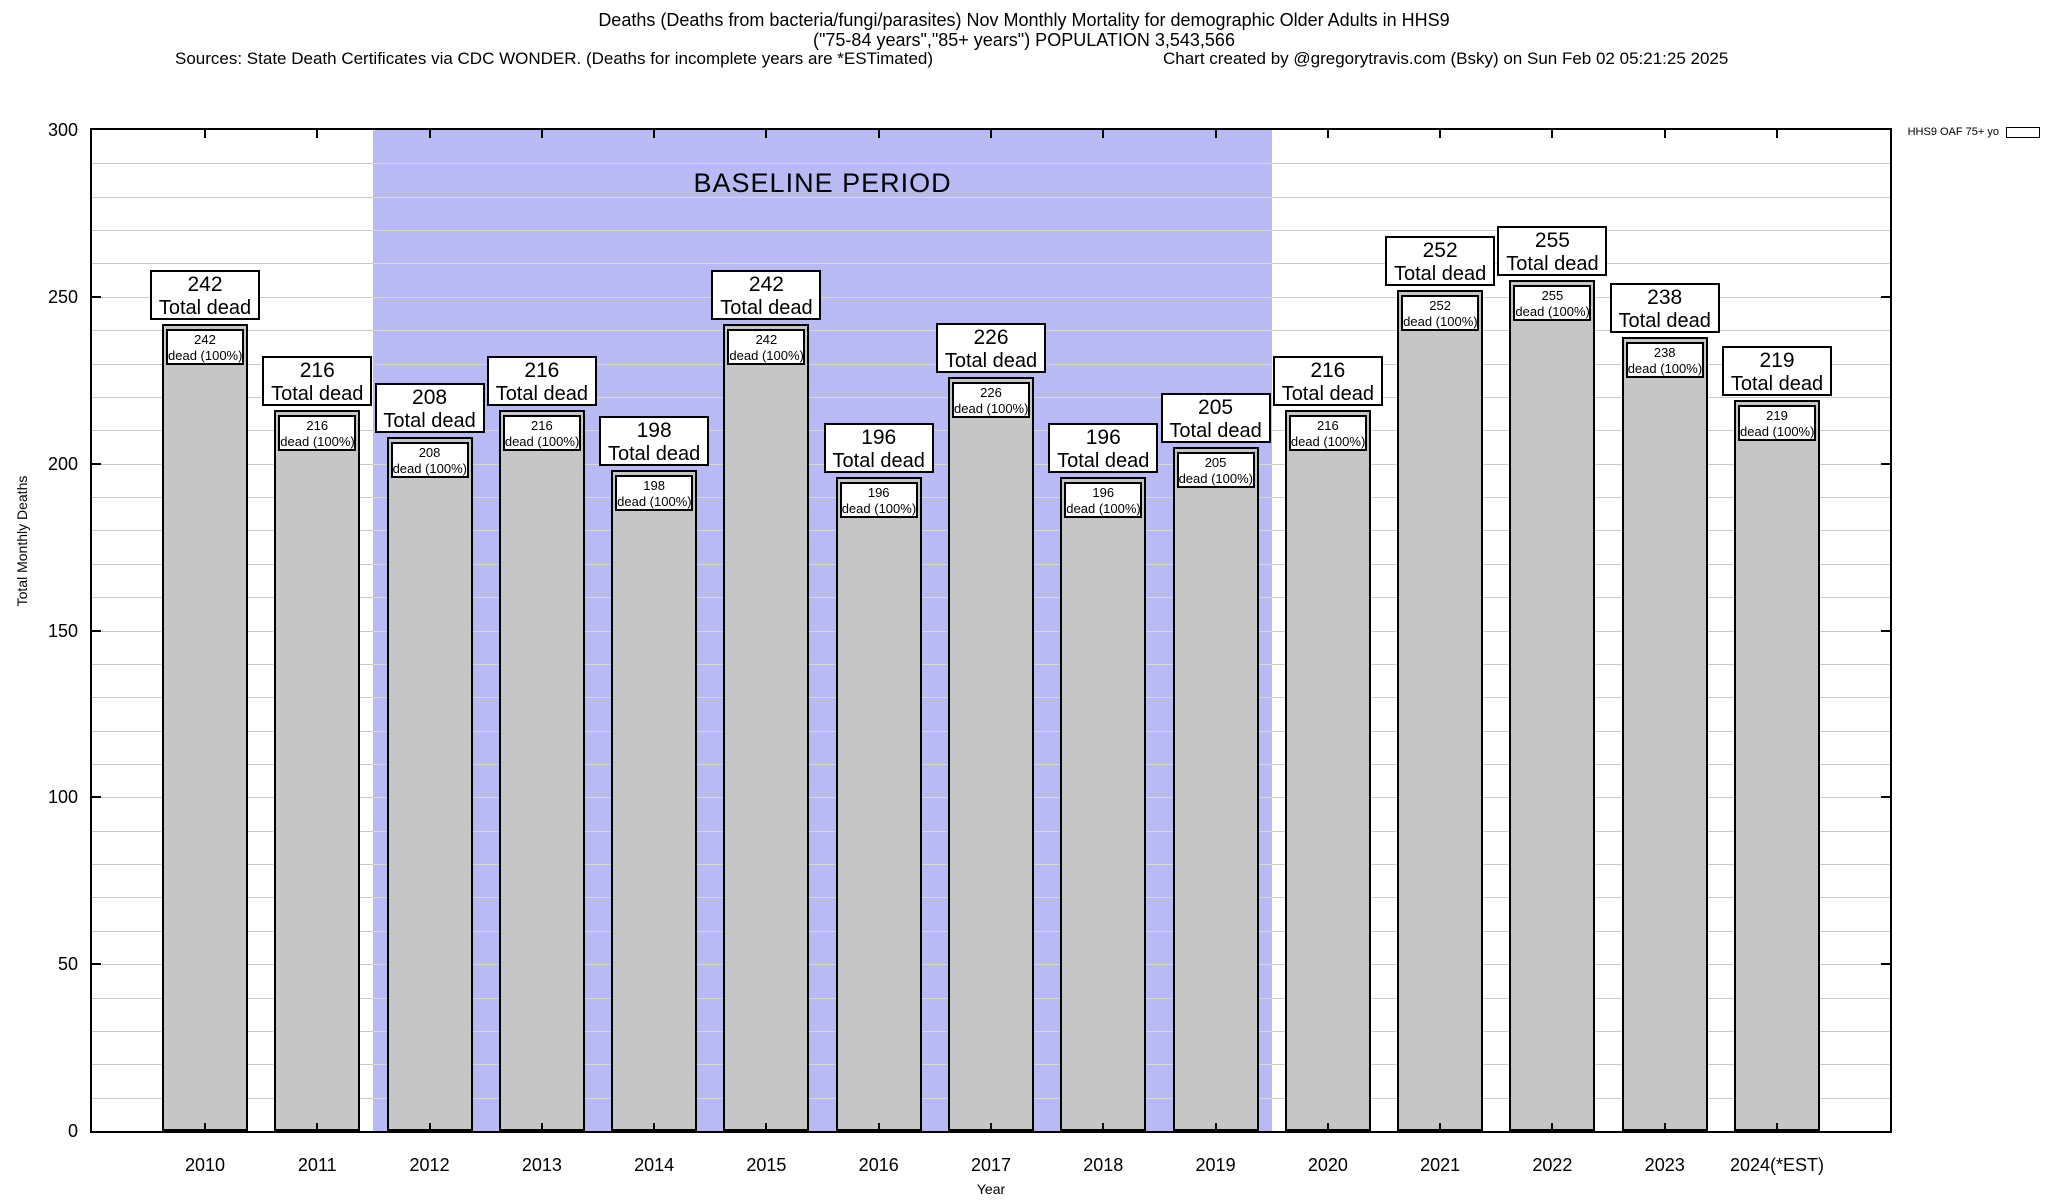 The image size is (2048, 1200). I want to click on bar-total-label-2012: 208 Total dead, so click(429, 407).